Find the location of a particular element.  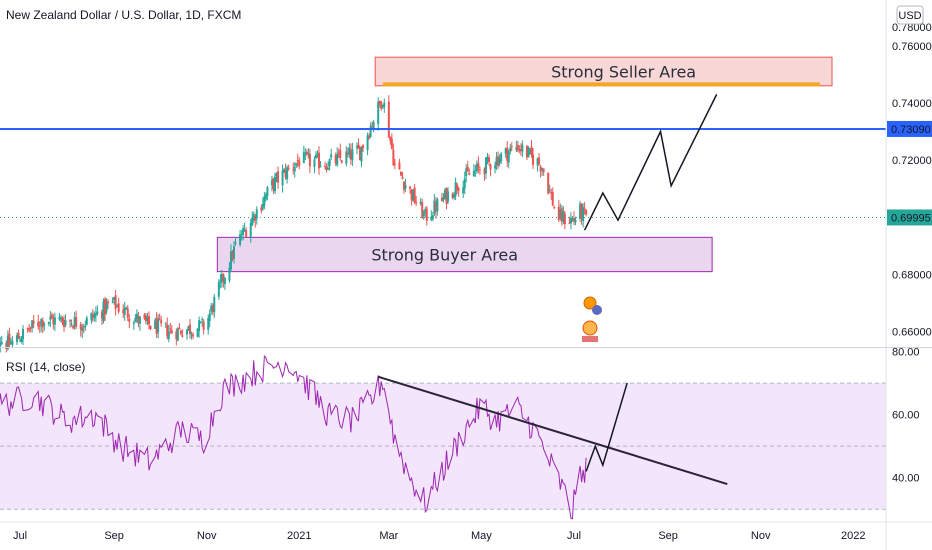

time-tick-label: Sep is located at coordinates (668, 536).